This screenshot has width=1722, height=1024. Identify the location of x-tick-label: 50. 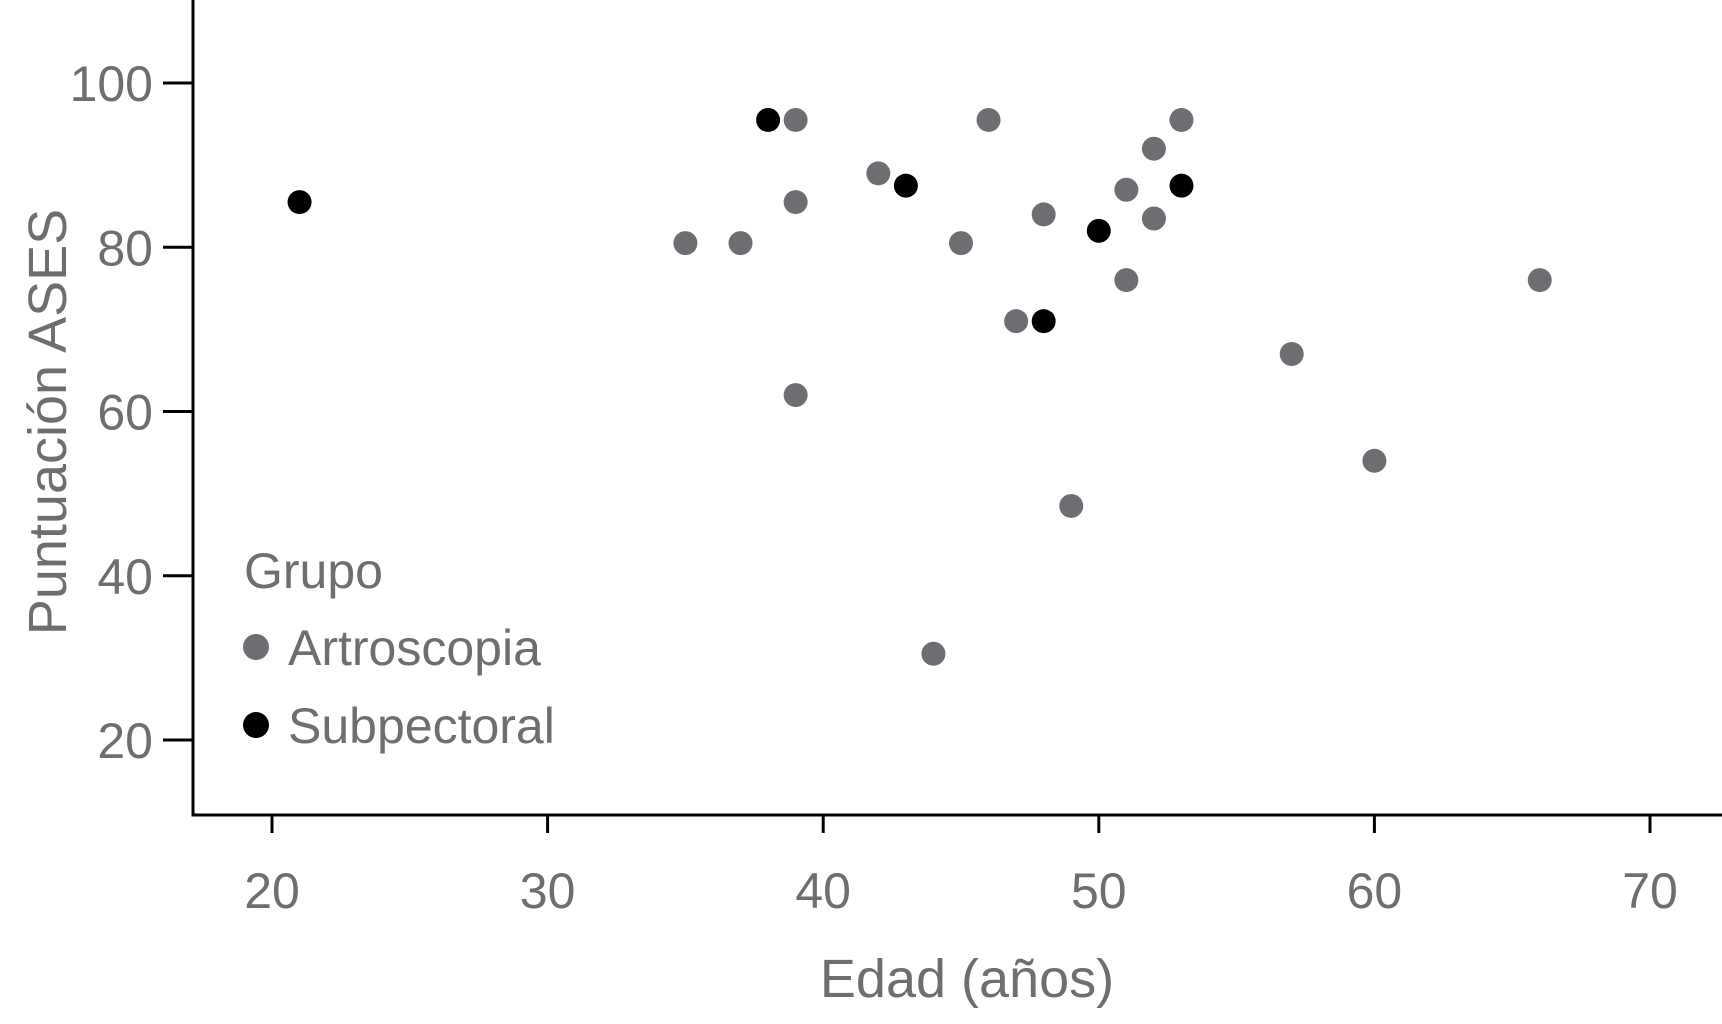
(1099, 891).